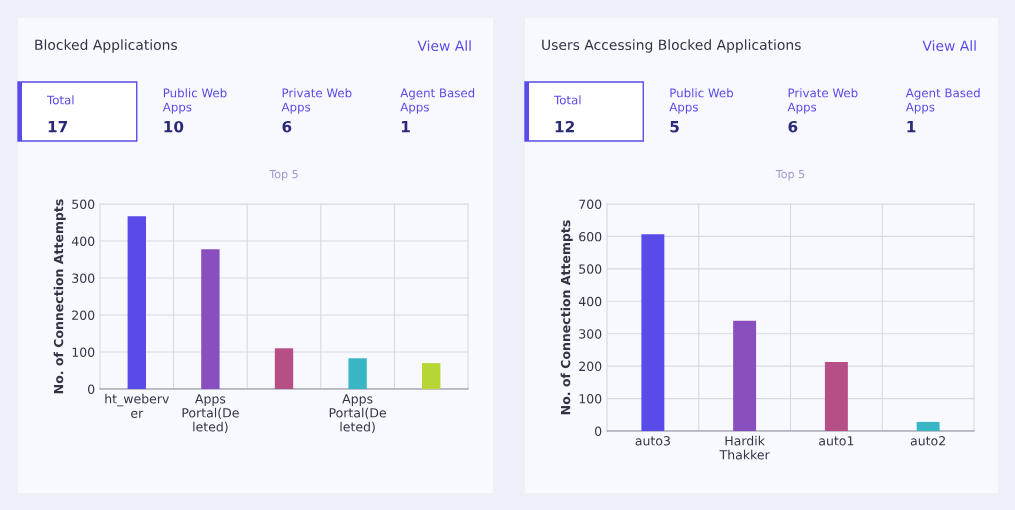  Describe the element at coordinates (137, 405) in the screenshot. I see `x-tick-label: ht_weberver` at that location.